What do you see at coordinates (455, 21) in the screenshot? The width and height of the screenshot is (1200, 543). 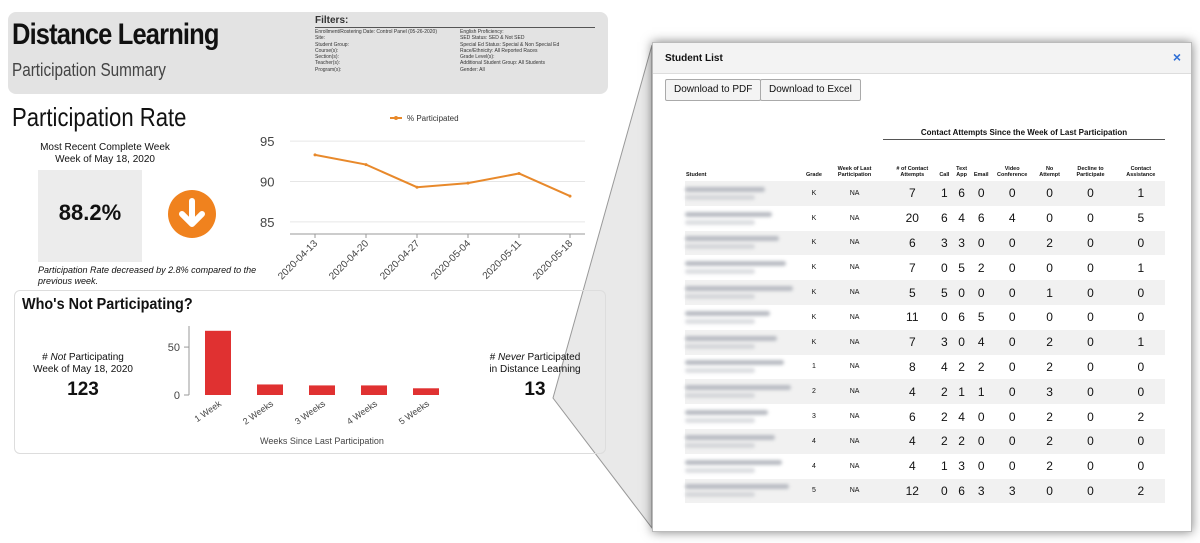 I see `filters-label: Filters:` at bounding box center [455, 21].